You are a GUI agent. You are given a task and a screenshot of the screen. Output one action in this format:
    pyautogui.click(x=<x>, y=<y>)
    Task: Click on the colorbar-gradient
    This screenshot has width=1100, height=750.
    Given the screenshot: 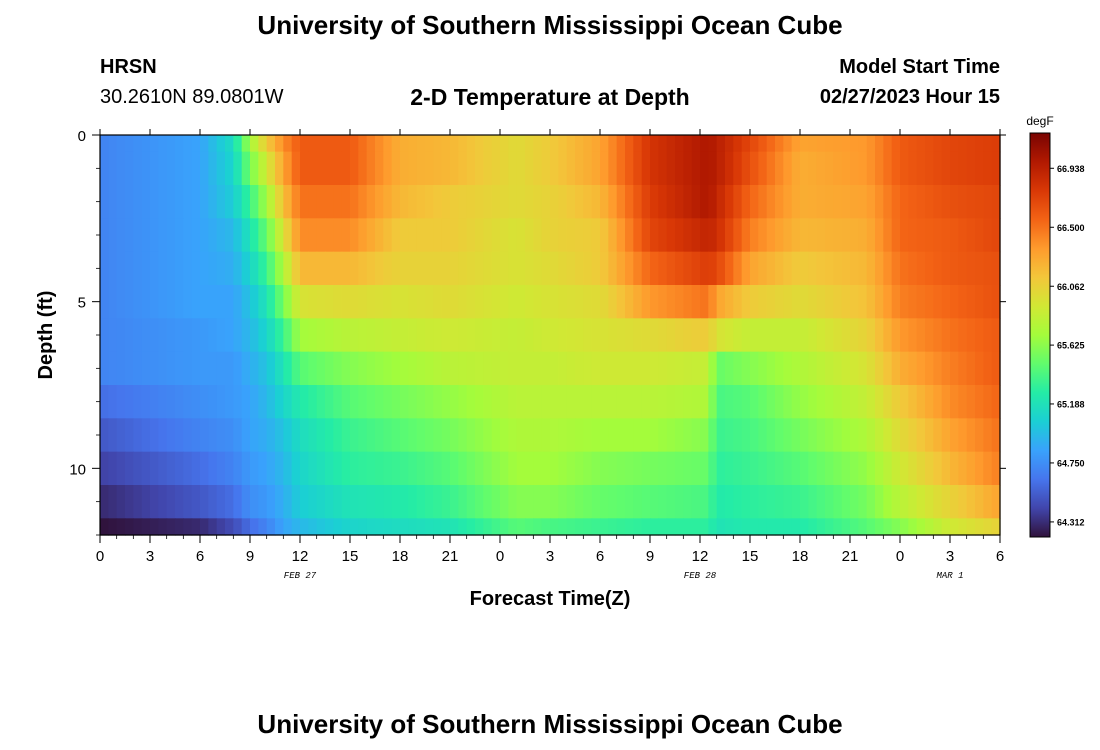 What is the action you would take?
    pyautogui.click(x=1040, y=335)
    